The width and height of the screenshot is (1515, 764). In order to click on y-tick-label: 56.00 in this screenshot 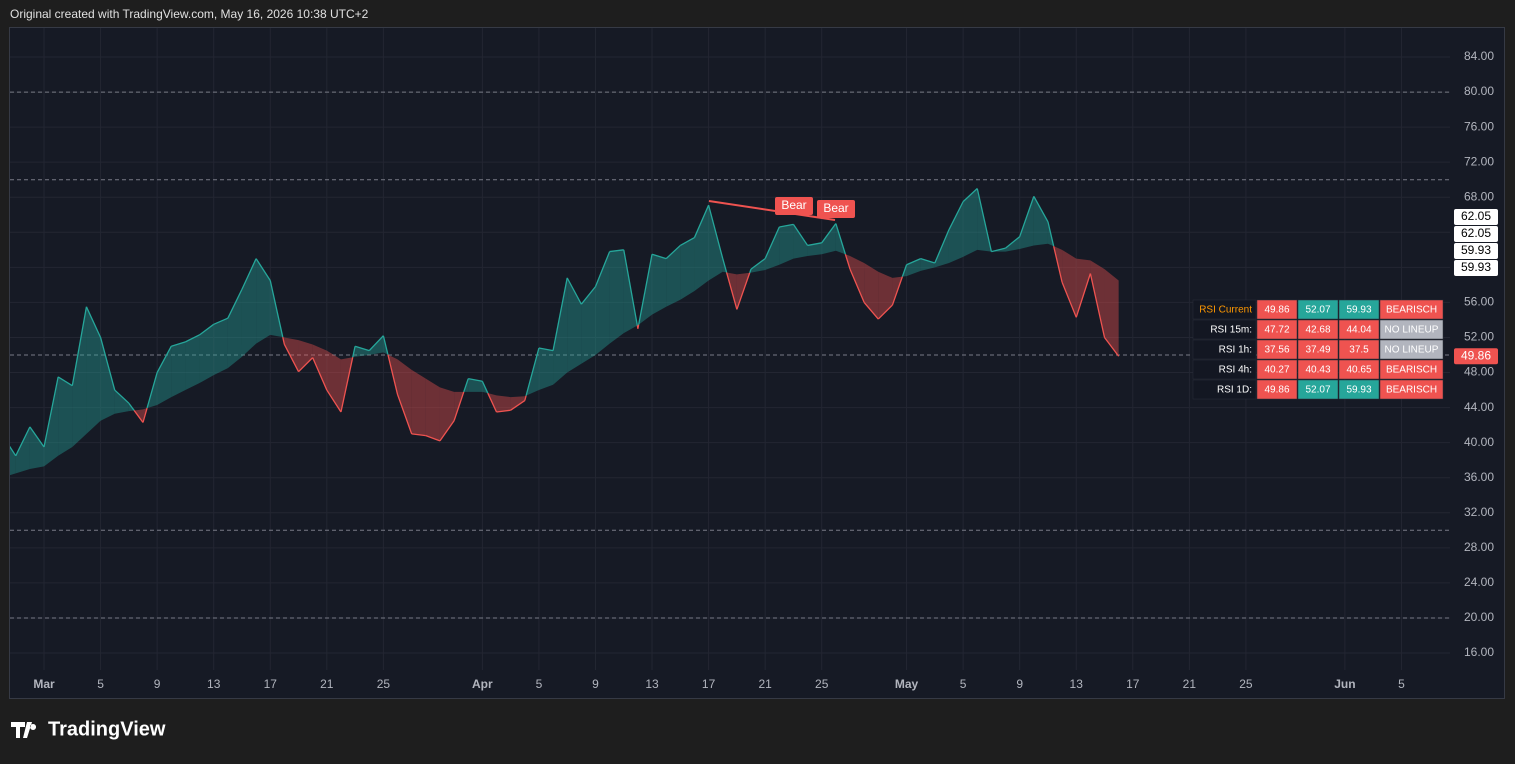, I will do `click(1479, 302)`.